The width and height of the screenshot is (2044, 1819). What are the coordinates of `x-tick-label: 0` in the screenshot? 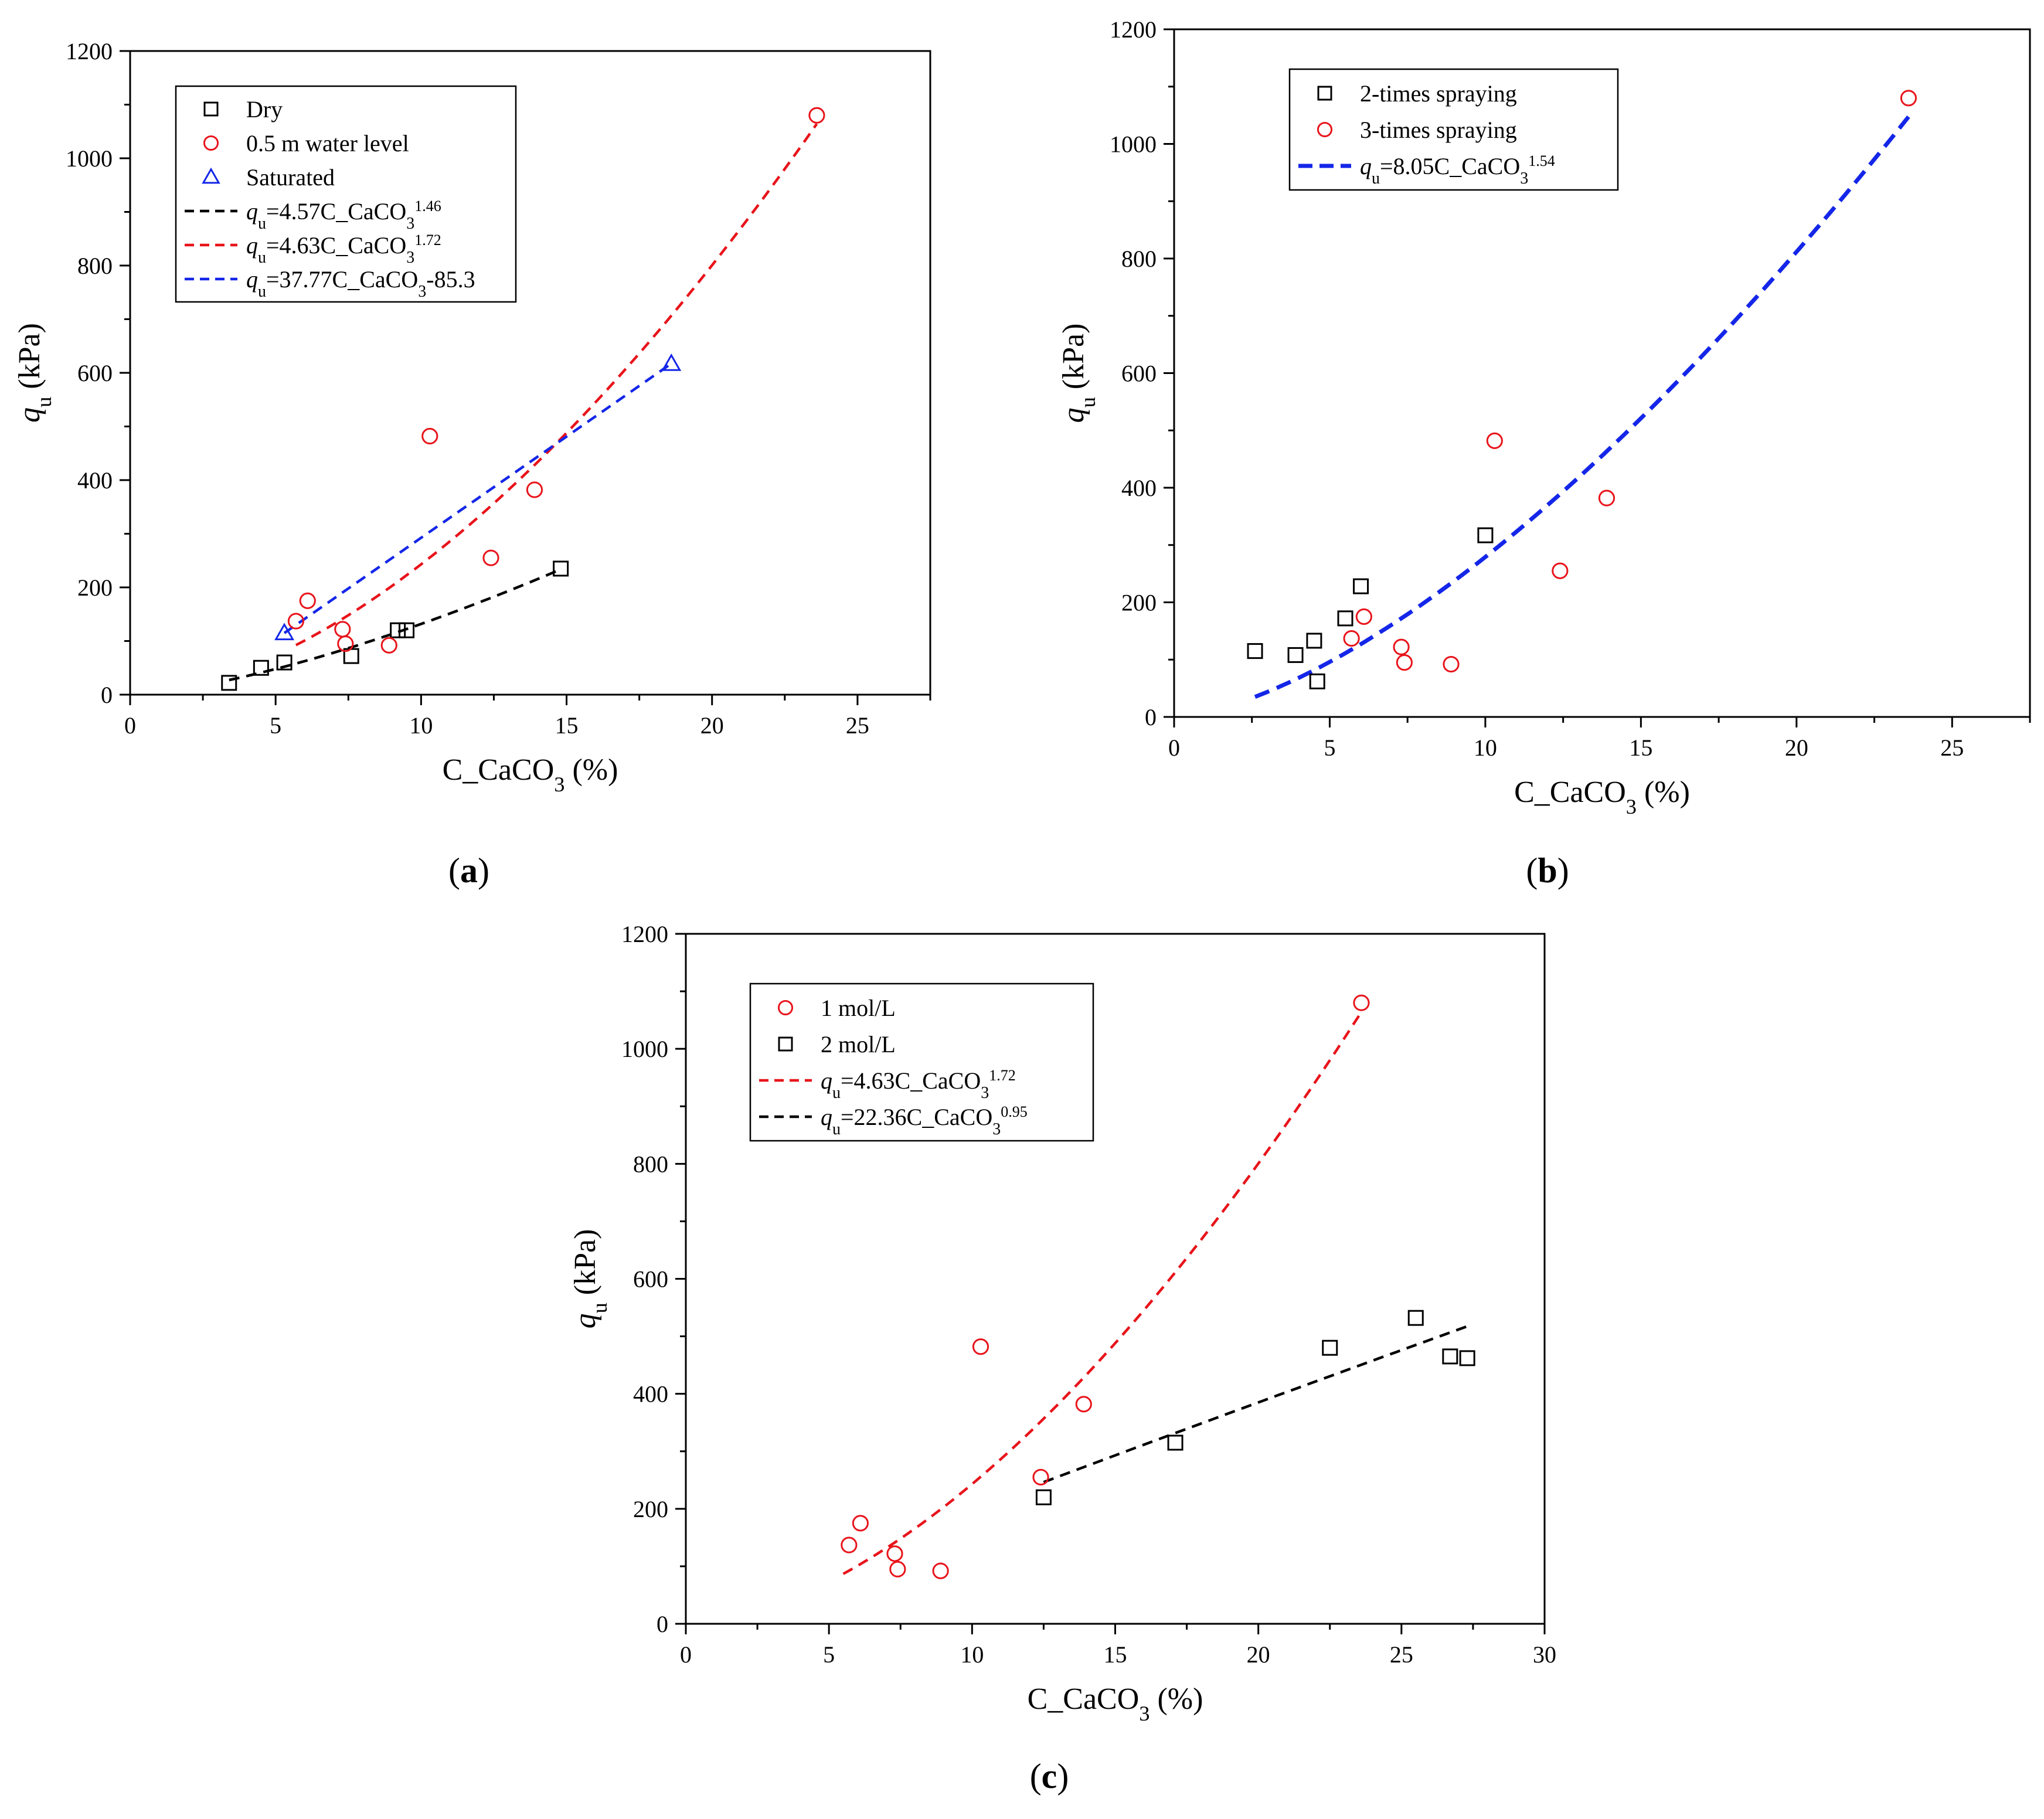 It's located at (686, 1654).